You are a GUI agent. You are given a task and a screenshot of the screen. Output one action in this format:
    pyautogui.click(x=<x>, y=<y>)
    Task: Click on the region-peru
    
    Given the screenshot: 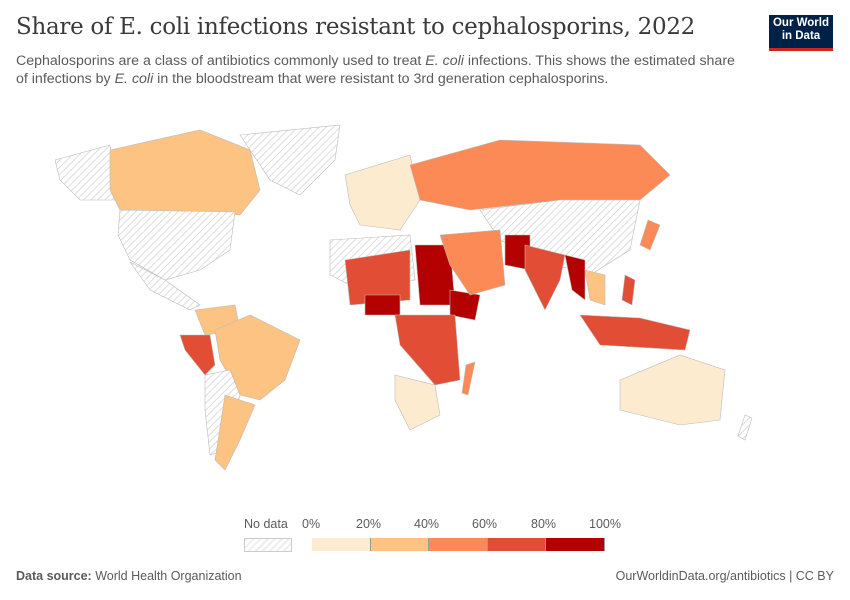 What is the action you would take?
    pyautogui.click(x=197, y=355)
    